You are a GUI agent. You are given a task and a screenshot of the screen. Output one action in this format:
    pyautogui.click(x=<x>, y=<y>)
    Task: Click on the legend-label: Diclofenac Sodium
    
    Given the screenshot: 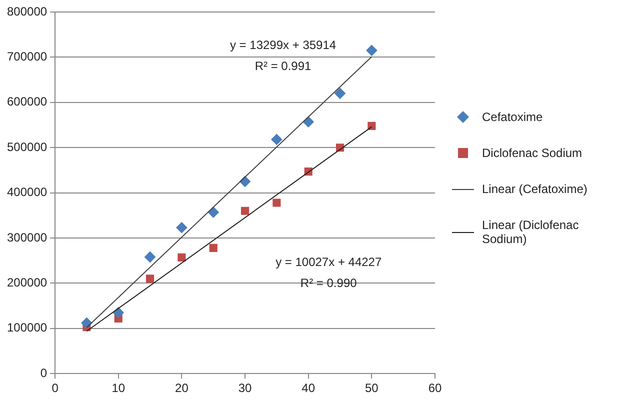 What is the action you would take?
    pyautogui.click(x=532, y=153)
    